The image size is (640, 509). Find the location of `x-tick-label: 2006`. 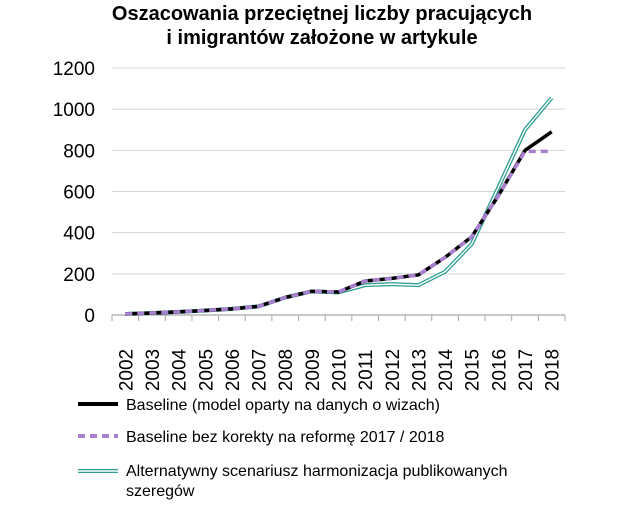

x-tick-label: 2006 is located at coordinates (233, 370).